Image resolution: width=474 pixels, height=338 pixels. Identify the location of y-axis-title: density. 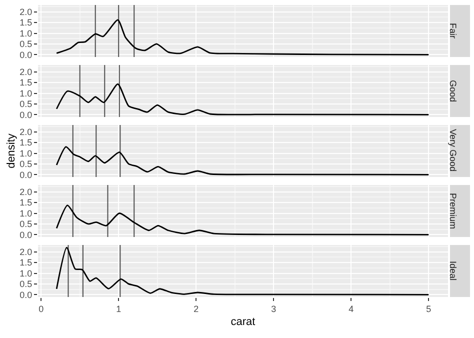
(11, 150).